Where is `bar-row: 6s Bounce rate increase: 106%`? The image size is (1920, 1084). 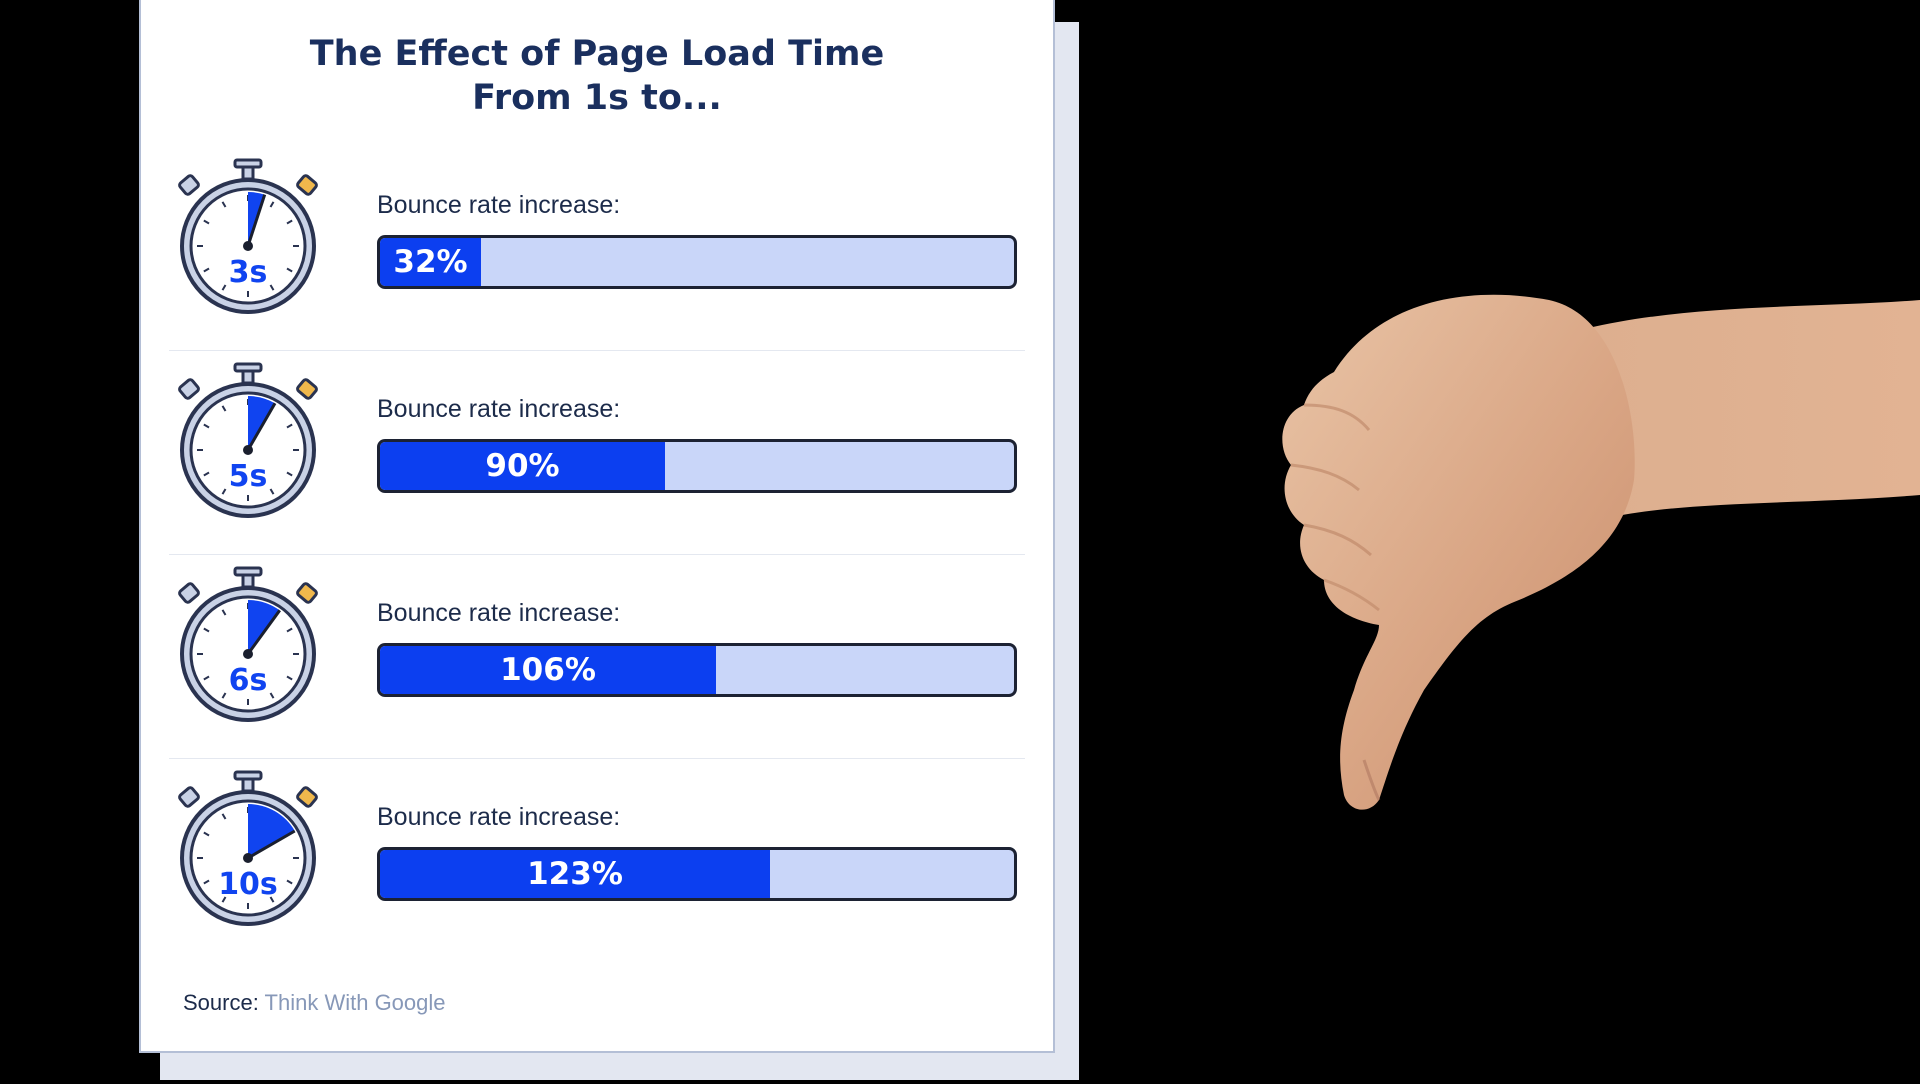
bar-row: 6s Bounce rate increase: 106% is located at coordinates (597, 668).